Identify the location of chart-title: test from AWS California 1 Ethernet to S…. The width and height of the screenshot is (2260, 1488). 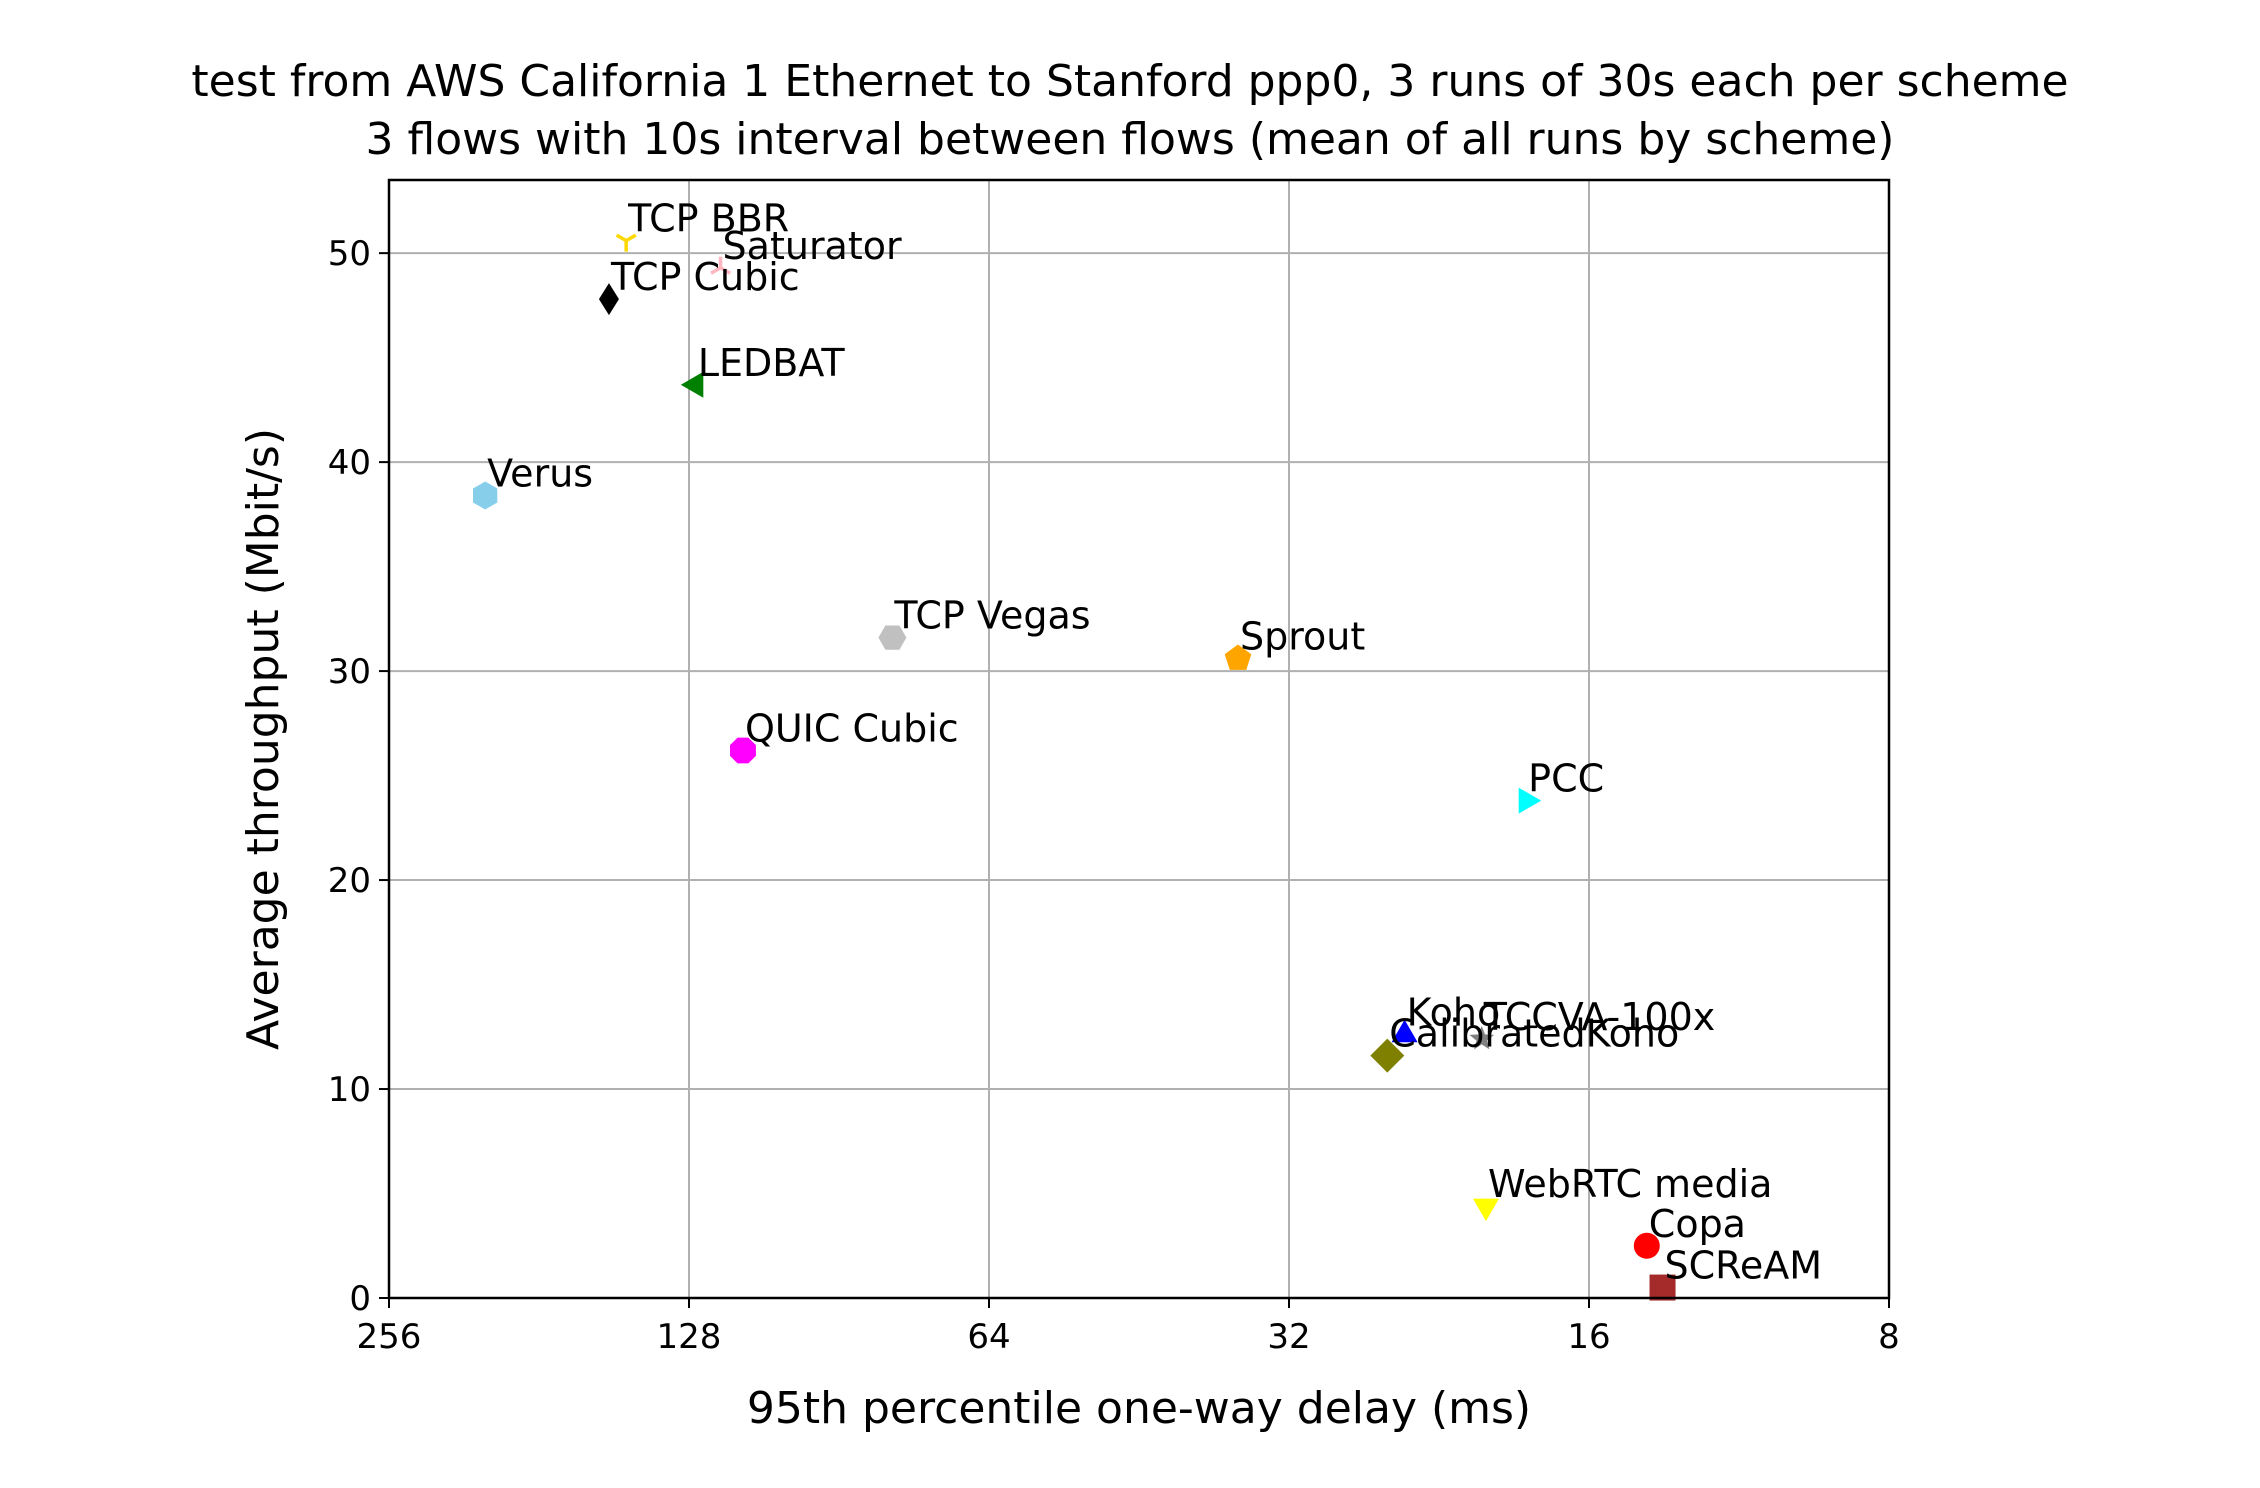
(1129, 81).